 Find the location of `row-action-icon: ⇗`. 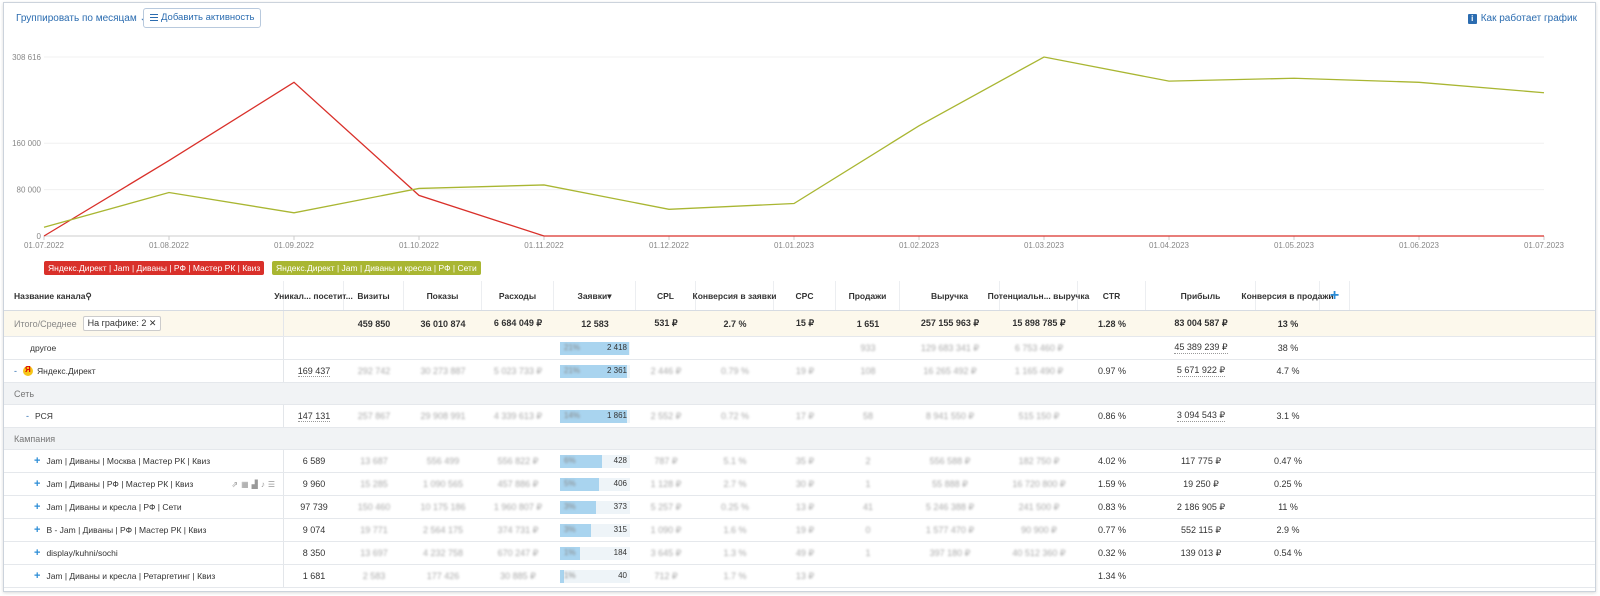

row-action-icon: ⇗ is located at coordinates (235, 484).